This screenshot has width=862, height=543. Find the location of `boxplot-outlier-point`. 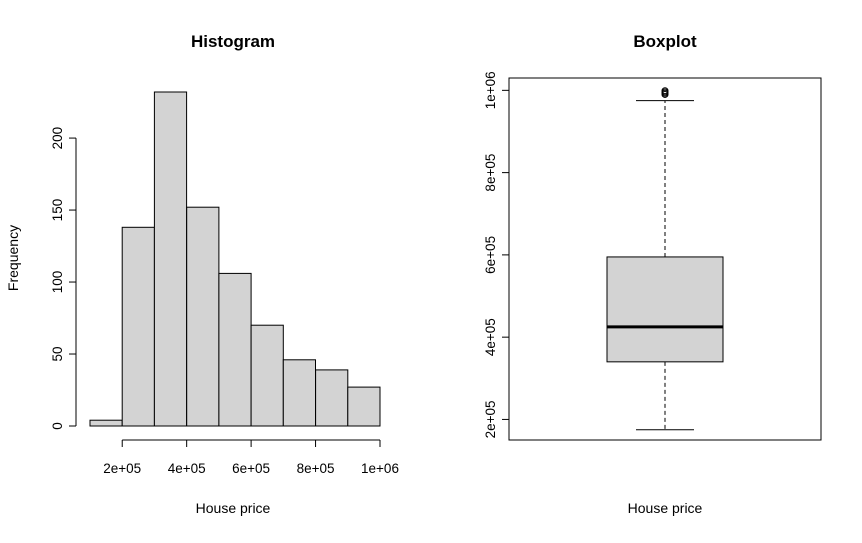

boxplot-outlier-point is located at coordinates (665, 91).